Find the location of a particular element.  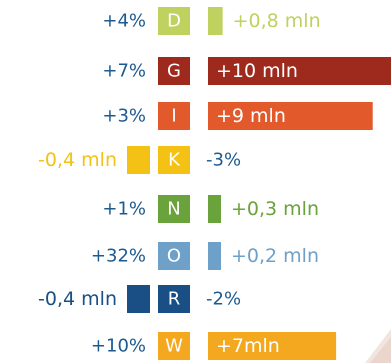

category-label-R: R is located at coordinates (174, 299).